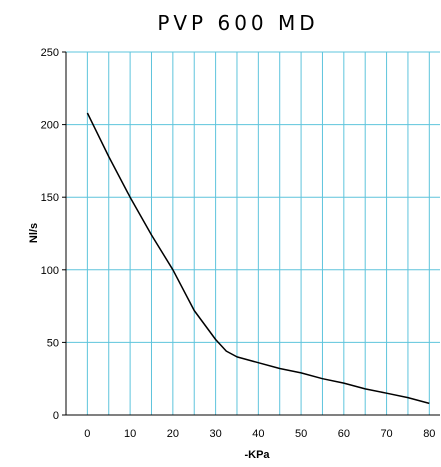  What do you see at coordinates (50, 126) in the screenshot?
I see `y-tick-label: 200` at bounding box center [50, 126].